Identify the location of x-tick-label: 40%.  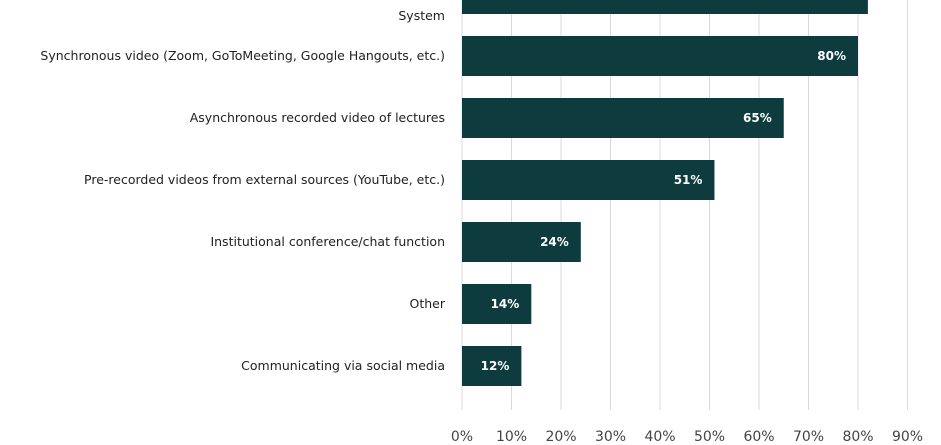
(659, 437).